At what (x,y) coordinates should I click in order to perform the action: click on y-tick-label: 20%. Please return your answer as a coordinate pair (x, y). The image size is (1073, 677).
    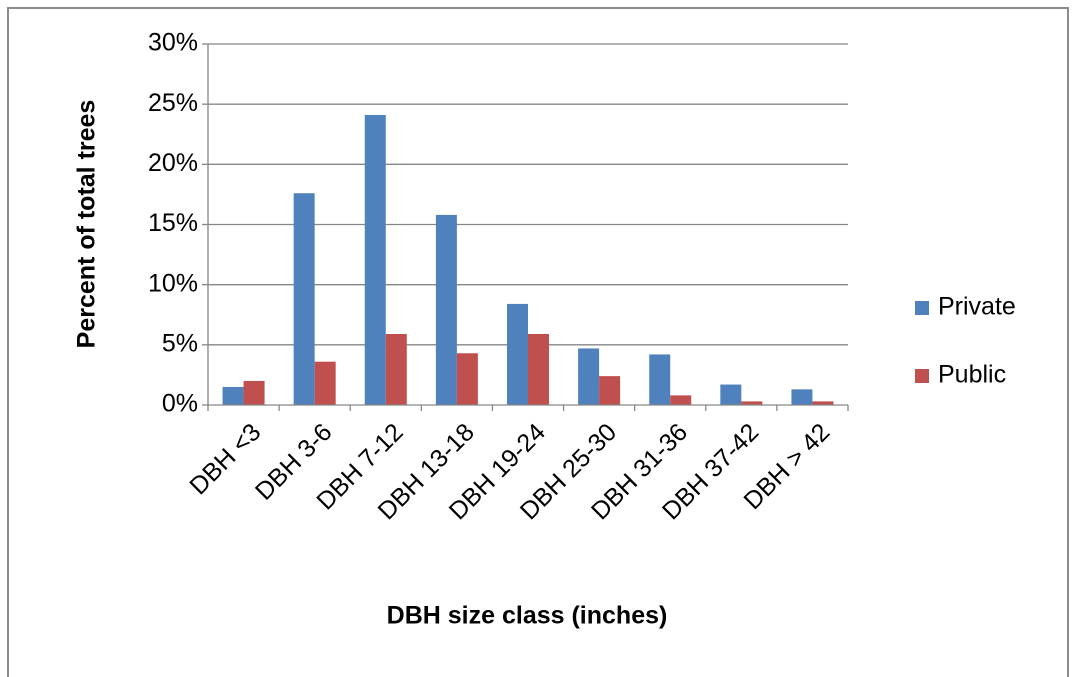
    Looking at the image, I should click on (173, 163).